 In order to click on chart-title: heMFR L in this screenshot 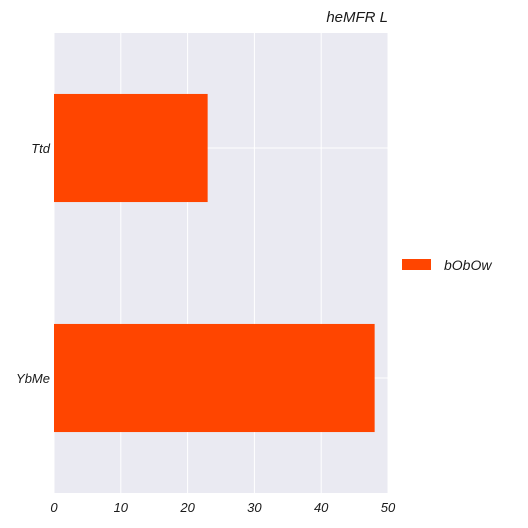, I will do `click(357, 17)`.